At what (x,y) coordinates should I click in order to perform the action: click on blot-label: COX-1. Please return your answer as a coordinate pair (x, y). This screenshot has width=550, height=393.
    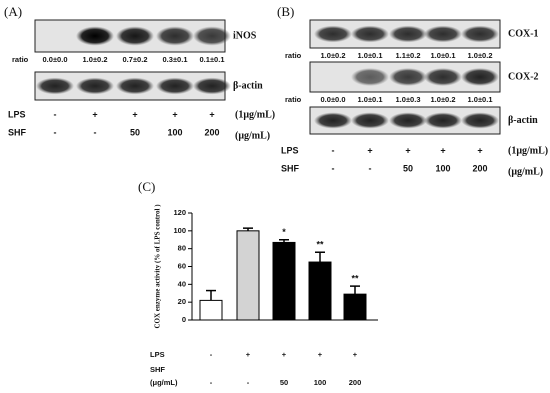
    Looking at the image, I should click on (523, 33).